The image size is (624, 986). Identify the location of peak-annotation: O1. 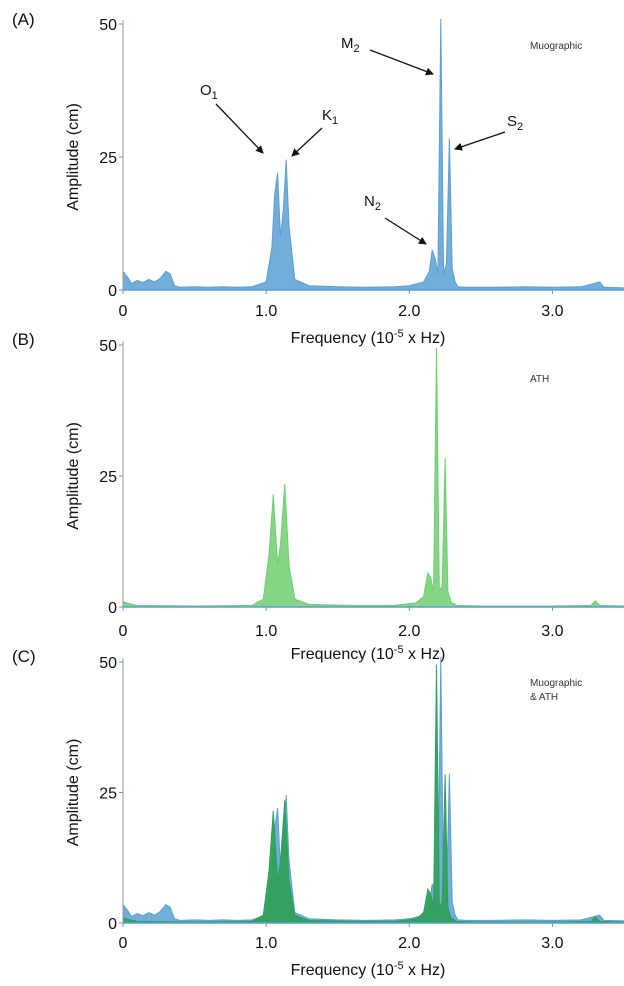
(209, 92).